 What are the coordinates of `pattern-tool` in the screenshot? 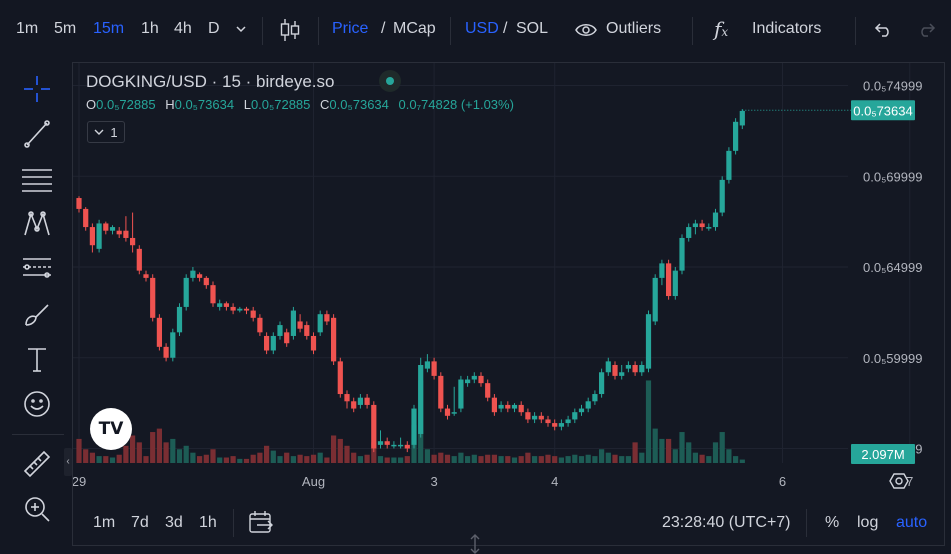 It's located at (37, 224).